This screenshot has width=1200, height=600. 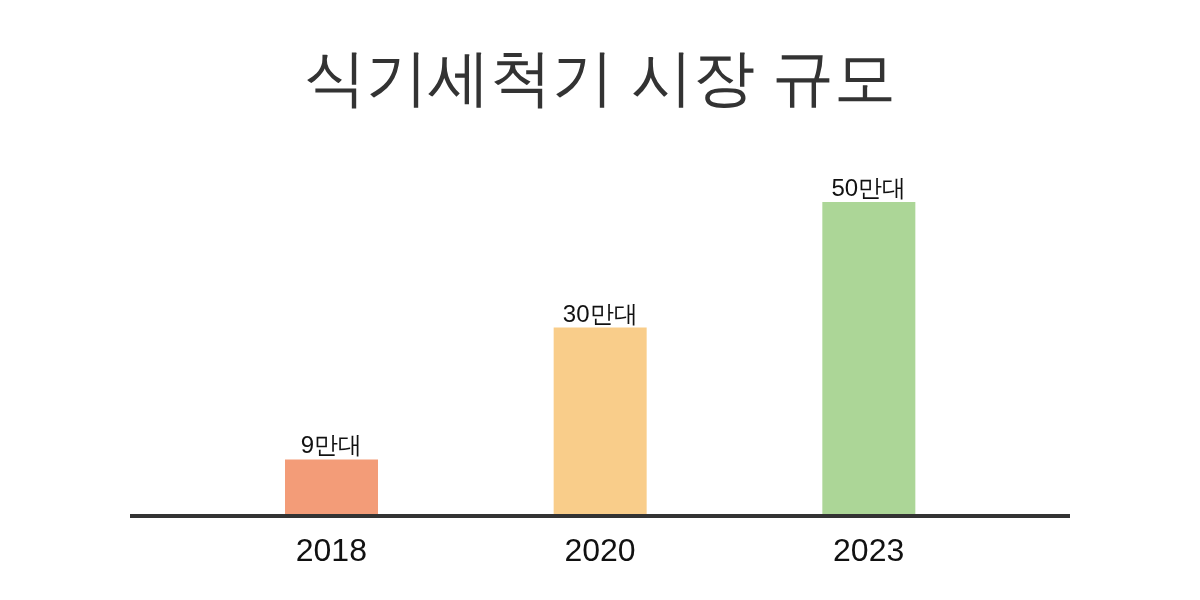 What do you see at coordinates (331, 445) in the screenshot?
I see `data-label: 9만대` at bounding box center [331, 445].